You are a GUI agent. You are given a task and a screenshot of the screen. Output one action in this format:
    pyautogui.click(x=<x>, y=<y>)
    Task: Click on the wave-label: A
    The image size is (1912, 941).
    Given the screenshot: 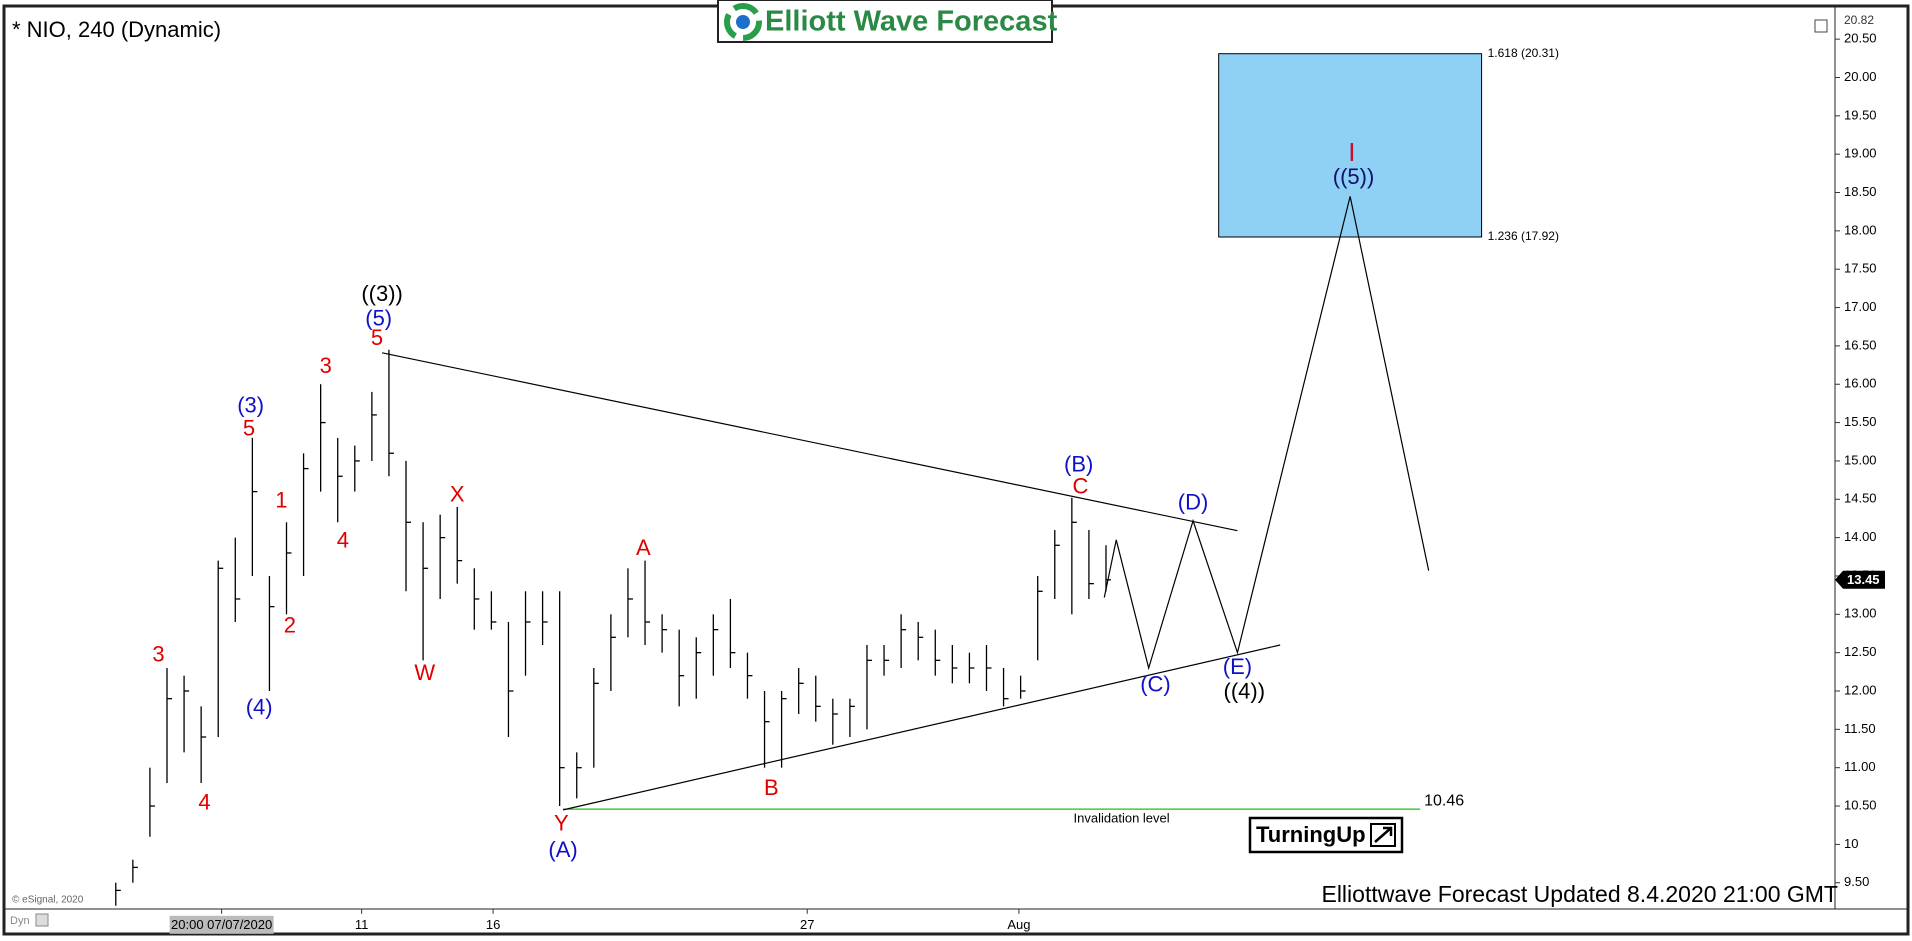 What is the action you would take?
    pyautogui.click(x=643, y=547)
    